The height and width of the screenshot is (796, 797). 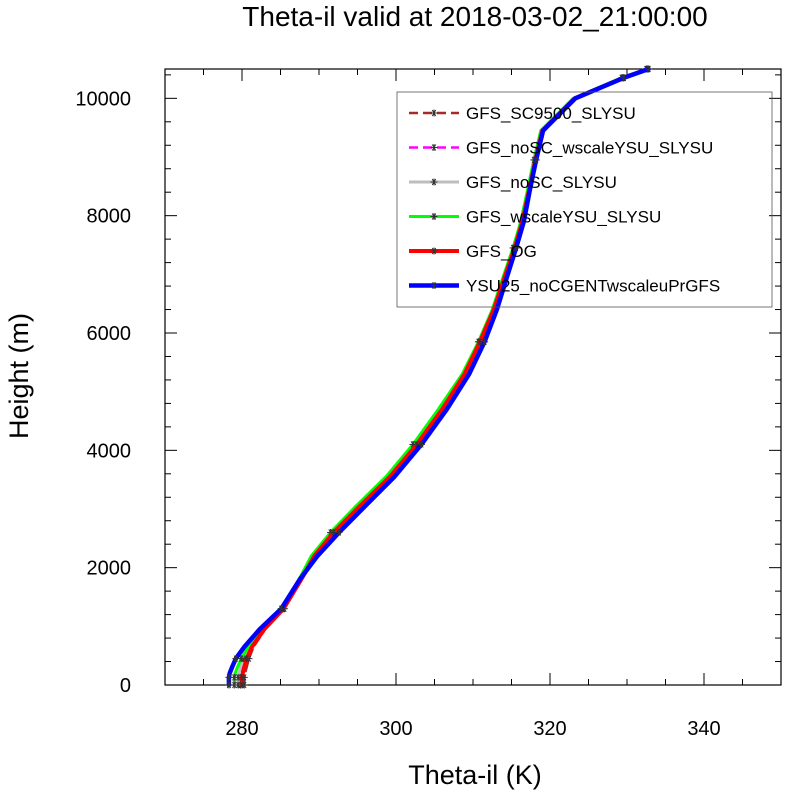 I want to click on legend-label: GFS_OG, so click(x=501, y=251).